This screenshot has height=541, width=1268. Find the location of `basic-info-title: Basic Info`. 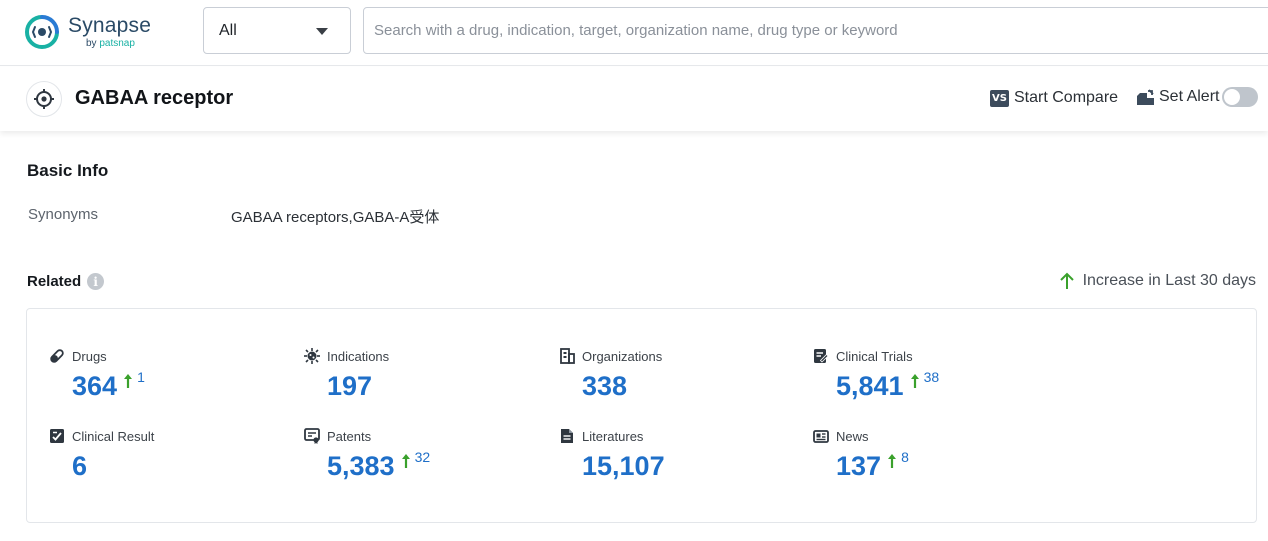

basic-info-title: Basic Info is located at coordinates (67, 171).